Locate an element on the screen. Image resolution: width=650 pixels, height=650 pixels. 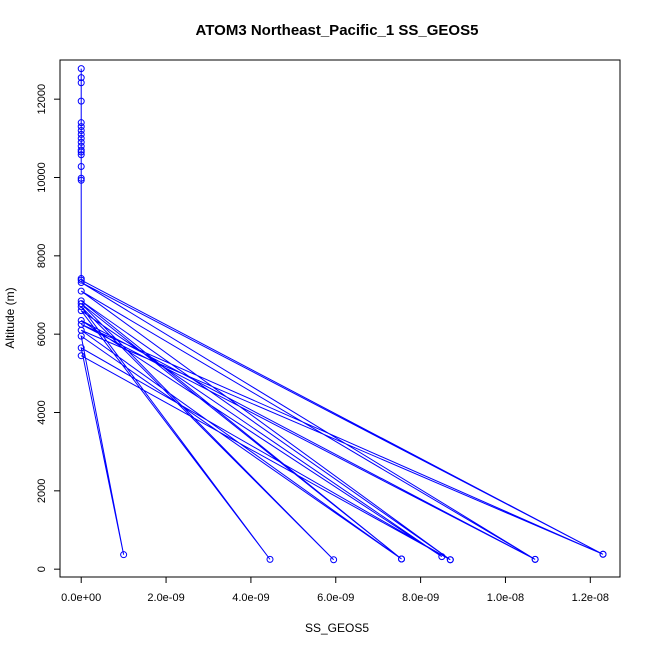
x-tick-label: 6.0e-09 is located at coordinates (335, 598).